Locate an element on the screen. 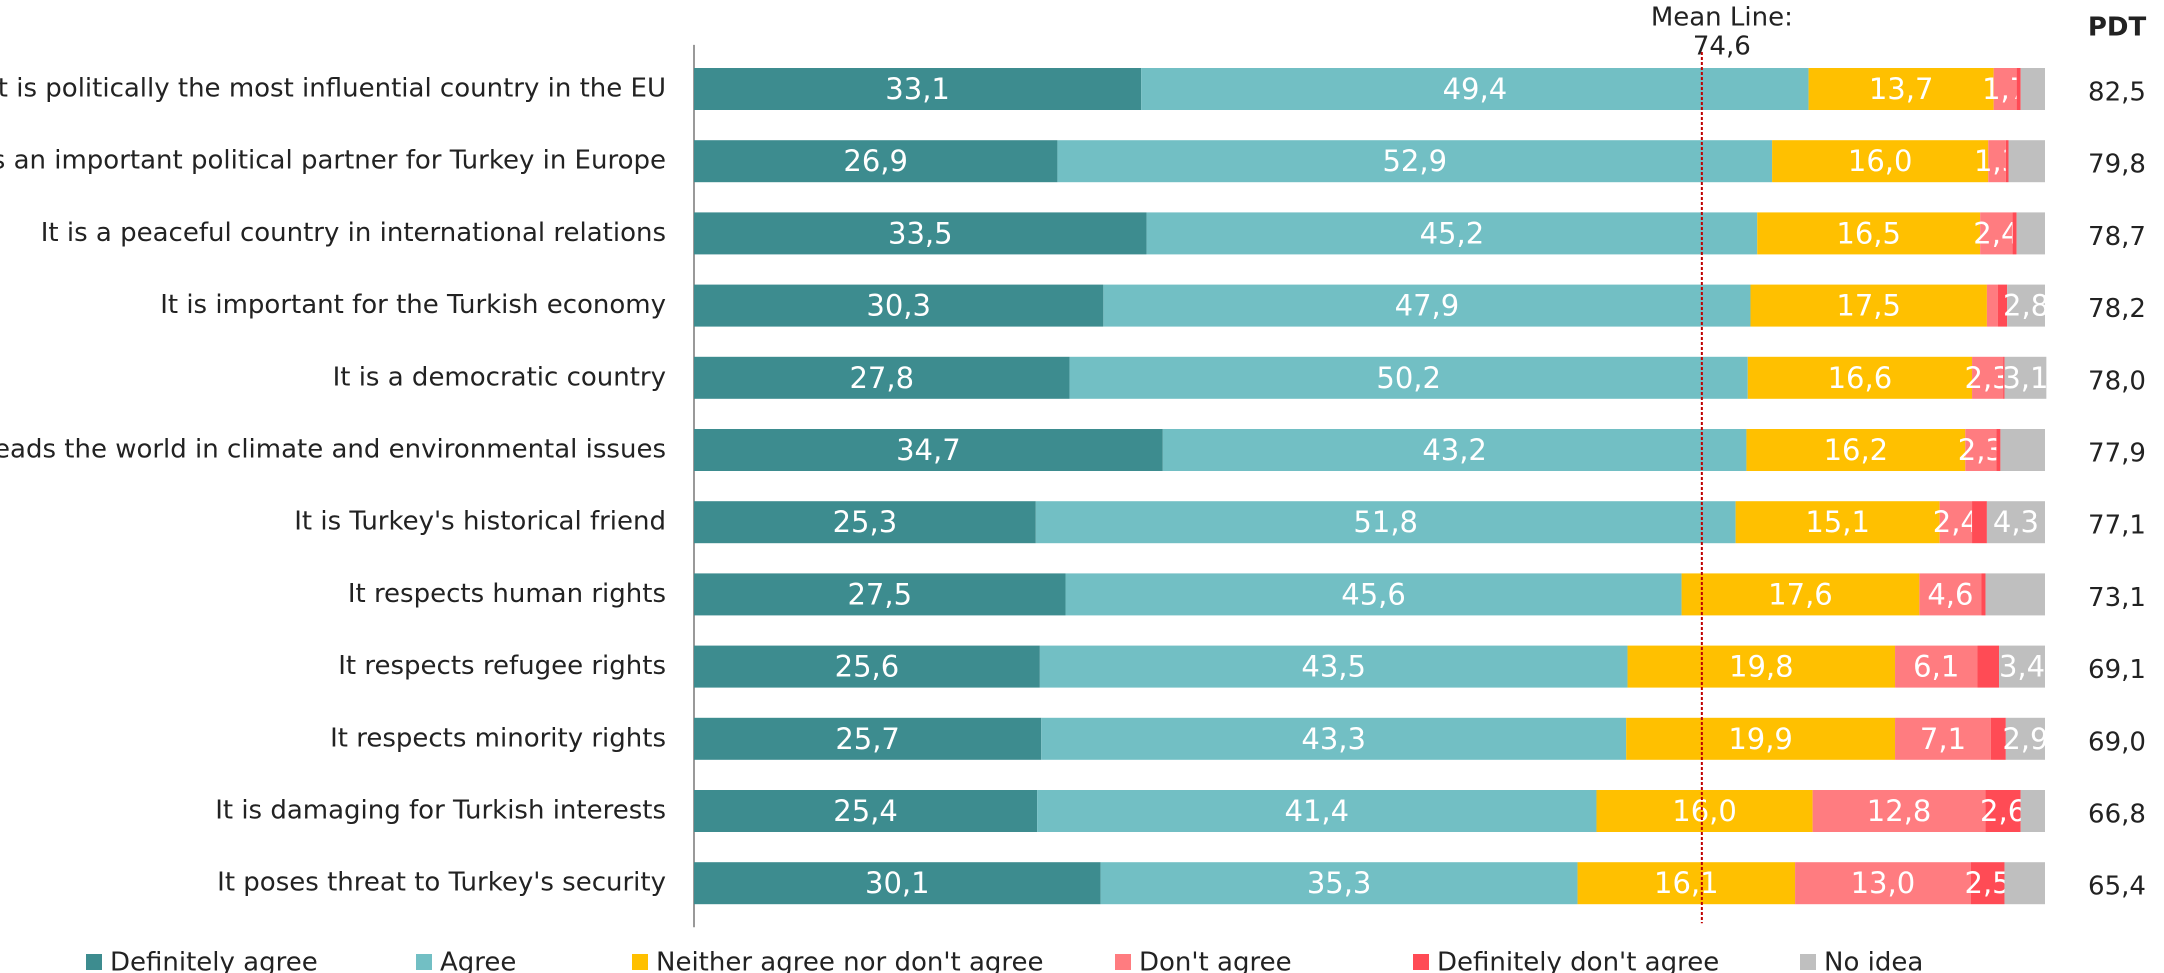 Image resolution: width=2164 pixels, height=973 pixels. category-label: It is a democratic country is located at coordinates (499, 377).